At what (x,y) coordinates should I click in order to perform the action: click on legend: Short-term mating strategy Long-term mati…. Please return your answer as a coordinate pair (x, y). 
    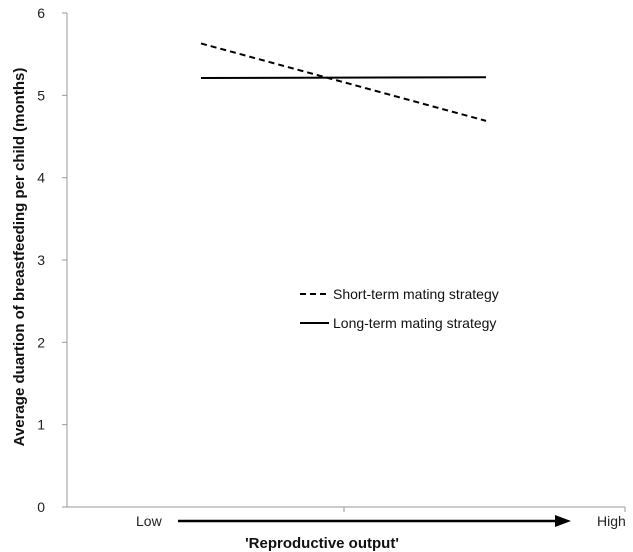
    Looking at the image, I should click on (399, 308).